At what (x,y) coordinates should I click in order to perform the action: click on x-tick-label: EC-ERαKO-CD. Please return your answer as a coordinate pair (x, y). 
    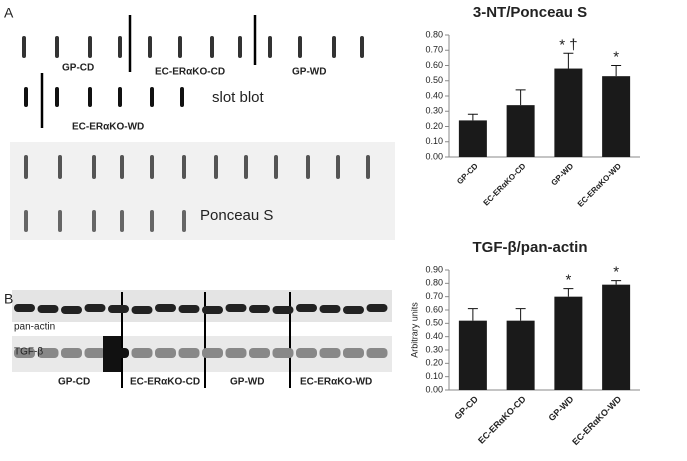
    Looking at the image, I should click on (505, 184).